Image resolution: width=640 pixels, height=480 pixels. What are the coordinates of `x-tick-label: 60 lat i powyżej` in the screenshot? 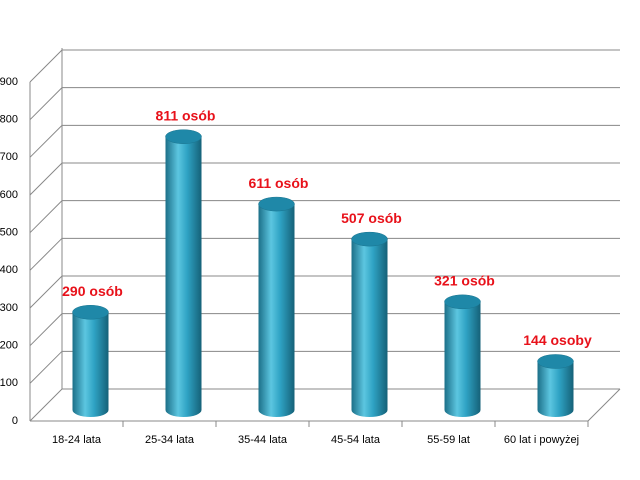 It's located at (541, 440).